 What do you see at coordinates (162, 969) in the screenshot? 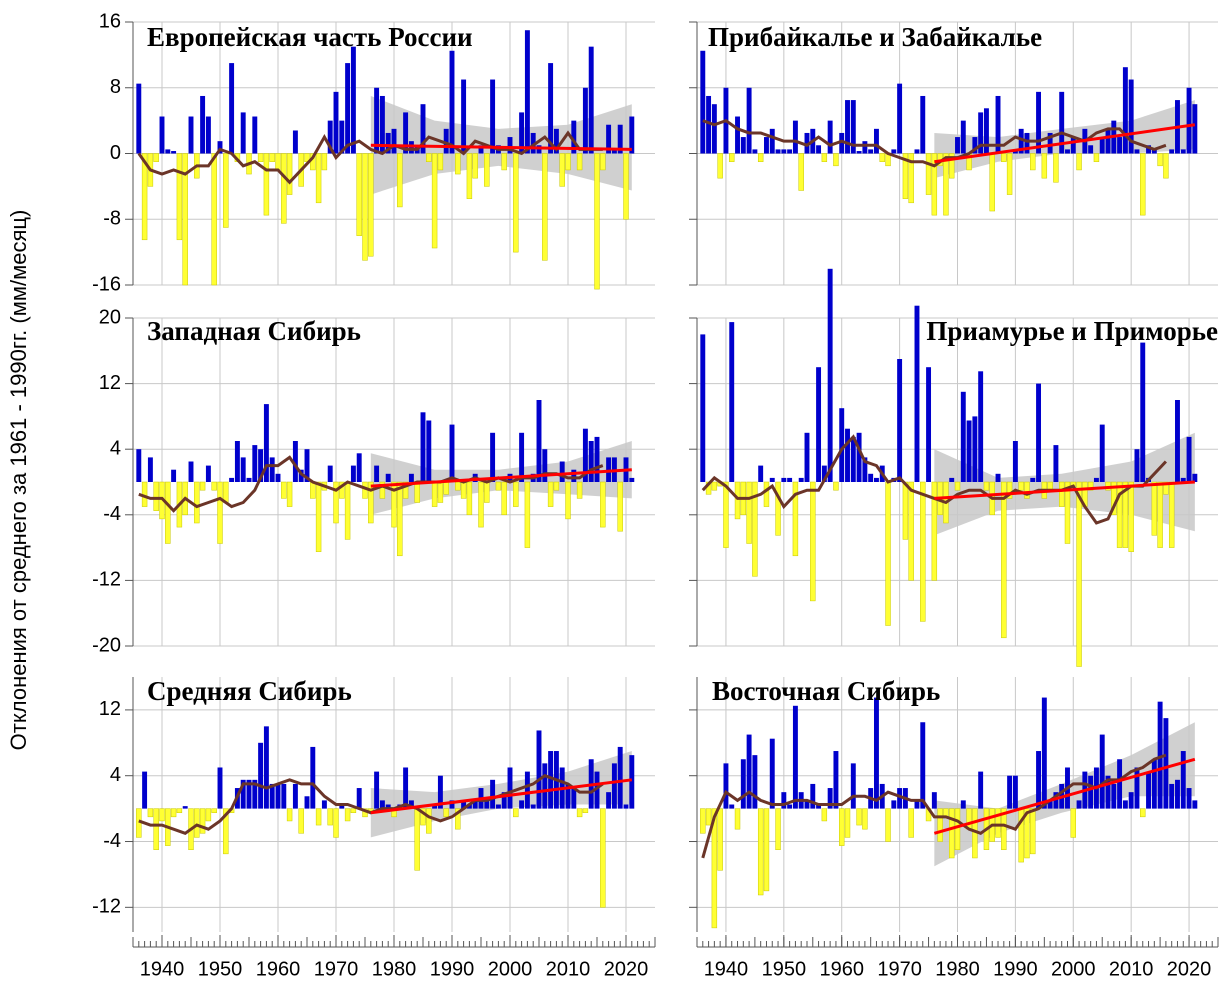
I see `x-tick-label: 1940` at bounding box center [162, 969].